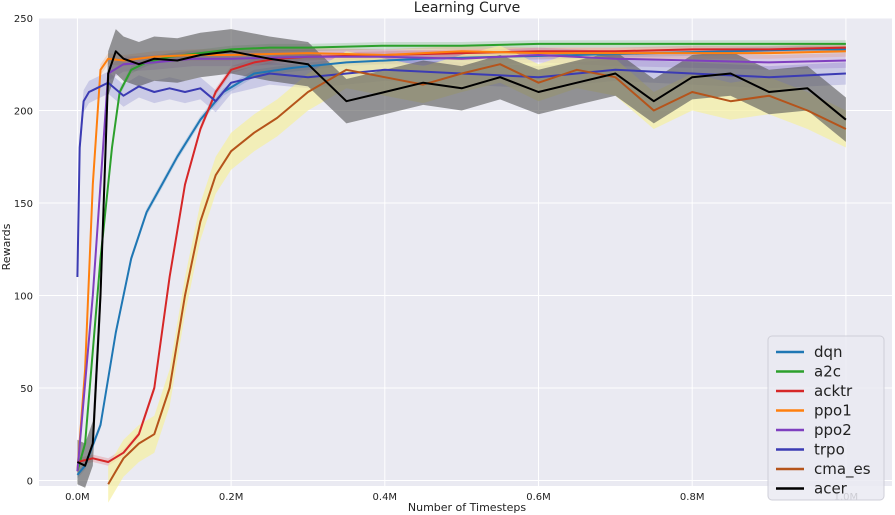 The width and height of the screenshot is (895, 515). What do you see at coordinates (467, 507) in the screenshot?
I see `x-axis-label: Number of Timesteps` at bounding box center [467, 507].